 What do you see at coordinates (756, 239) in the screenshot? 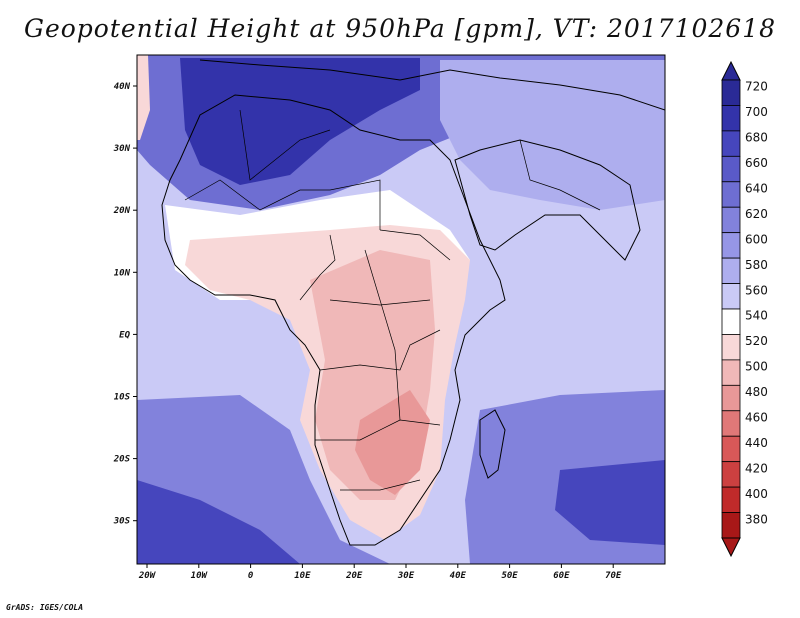
I see `colorbar-label: 600` at bounding box center [756, 239].